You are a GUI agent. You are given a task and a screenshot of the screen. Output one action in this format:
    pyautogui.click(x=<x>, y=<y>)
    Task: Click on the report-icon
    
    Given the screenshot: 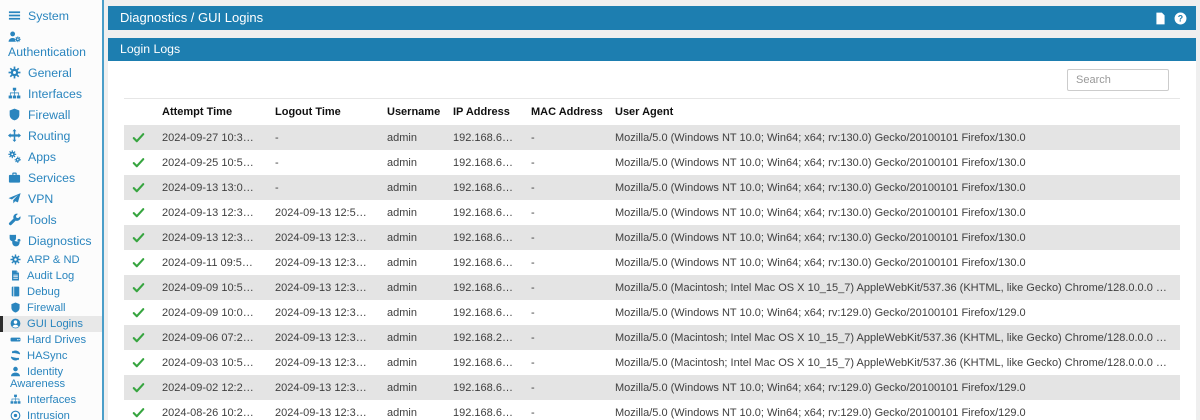 What is the action you would take?
    pyautogui.click(x=1160, y=18)
    